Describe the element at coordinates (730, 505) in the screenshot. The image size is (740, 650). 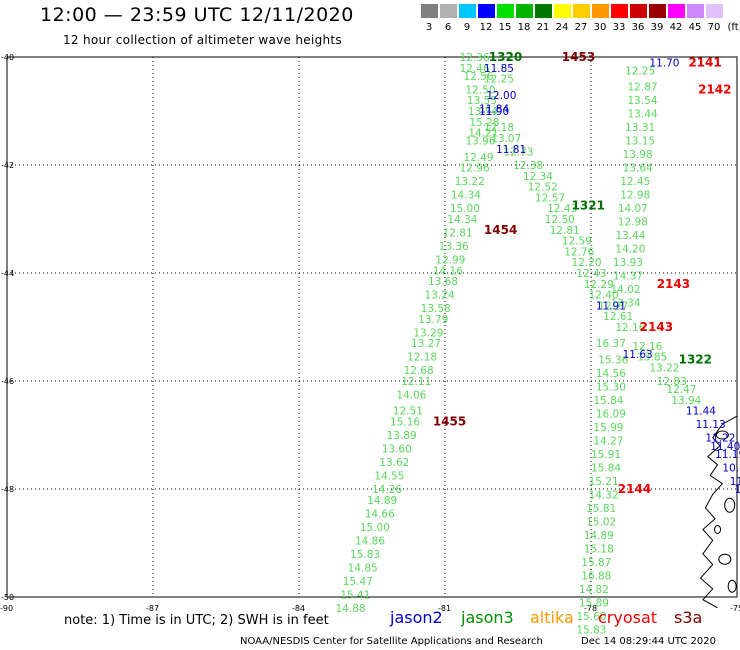
I see `island-outline` at that location.